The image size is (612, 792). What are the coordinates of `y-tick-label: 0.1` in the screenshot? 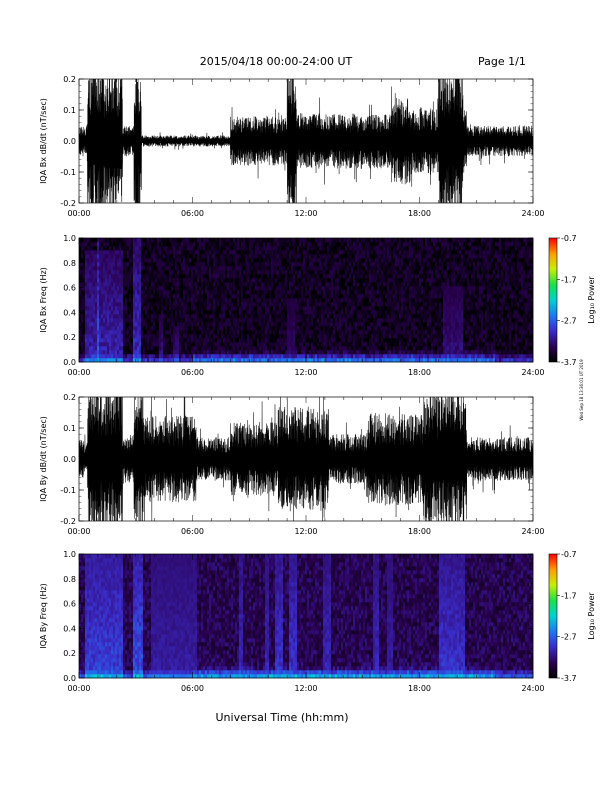 It's located at (69, 110).